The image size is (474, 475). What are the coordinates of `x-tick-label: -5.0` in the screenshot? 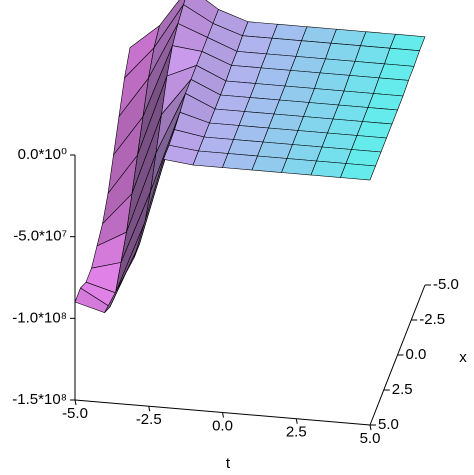 It's located at (446, 284).